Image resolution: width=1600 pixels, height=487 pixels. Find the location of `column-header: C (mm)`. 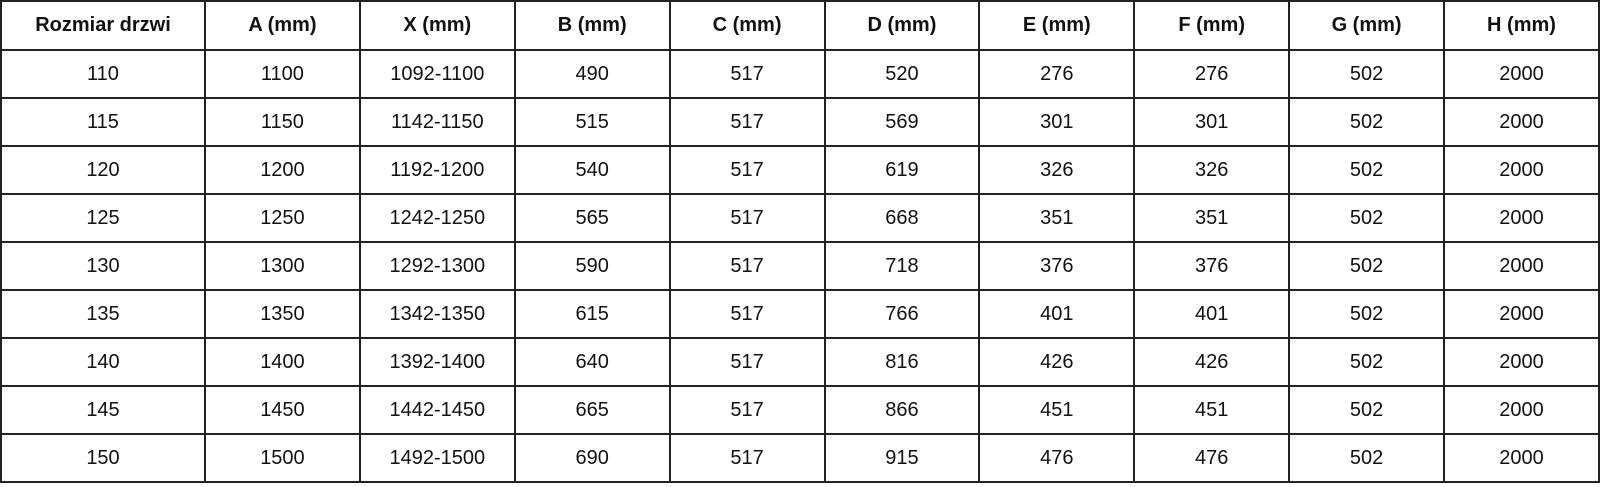

column-header: C (mm) is located at coordinates (747, 25).